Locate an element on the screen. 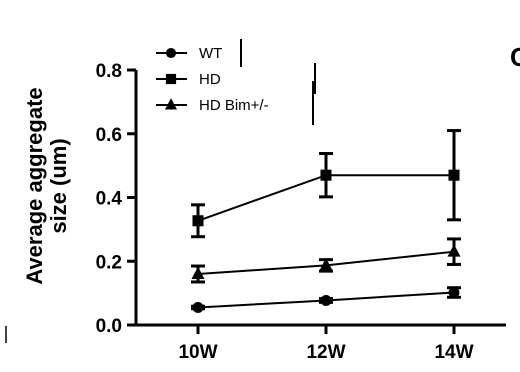 The image size is (520, 372). y-axis-title-line-2: size (um) is located at coordinates (58, 185).